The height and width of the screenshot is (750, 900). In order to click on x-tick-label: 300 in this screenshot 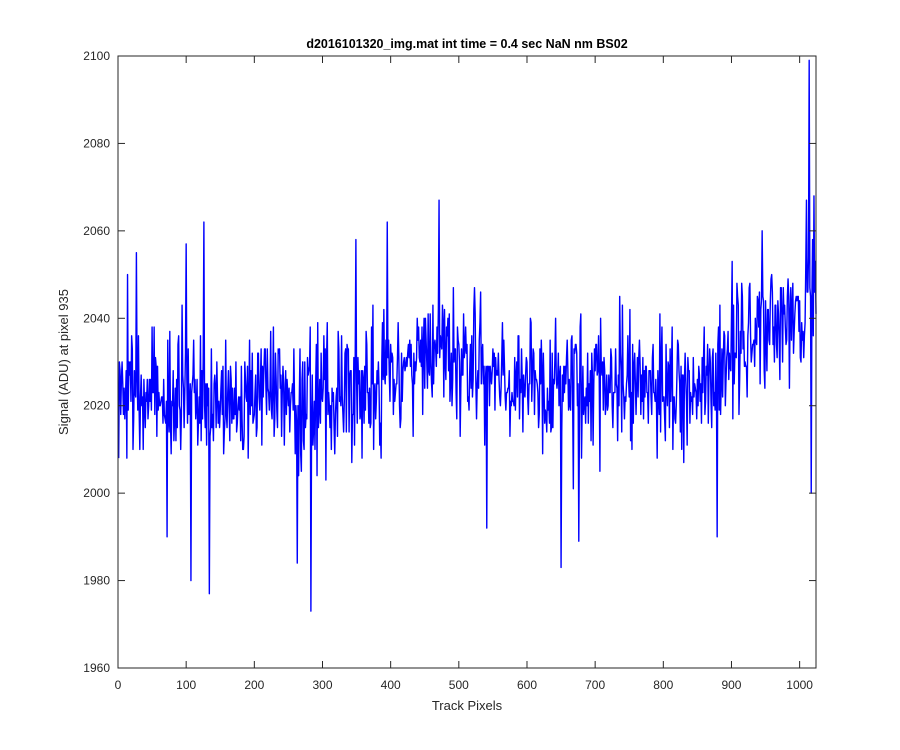, I will do `click(322, 685)`.